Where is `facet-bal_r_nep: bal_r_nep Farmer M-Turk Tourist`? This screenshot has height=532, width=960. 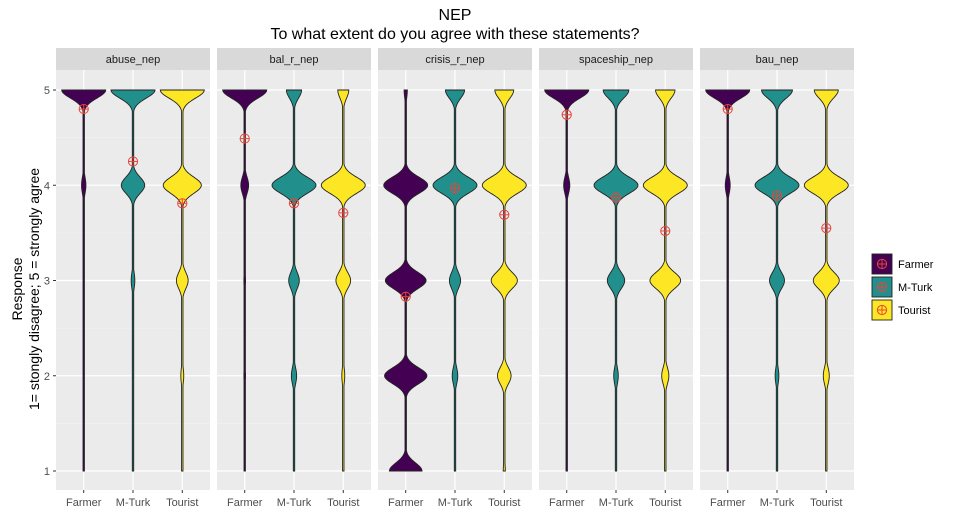 facet-bal_r_nep: bal_r_nep Farmer M-Turk Tourist is located at coordinates (294, 278).